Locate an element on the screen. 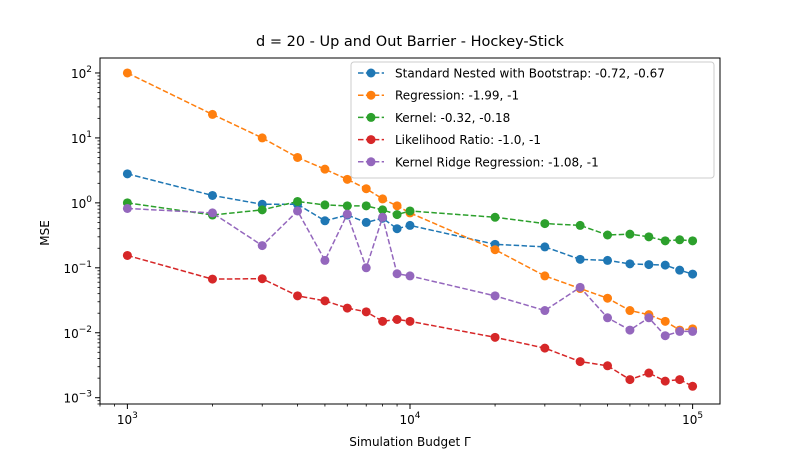  x-tick-label: 10⁵ is located at coordinates (692, 419).